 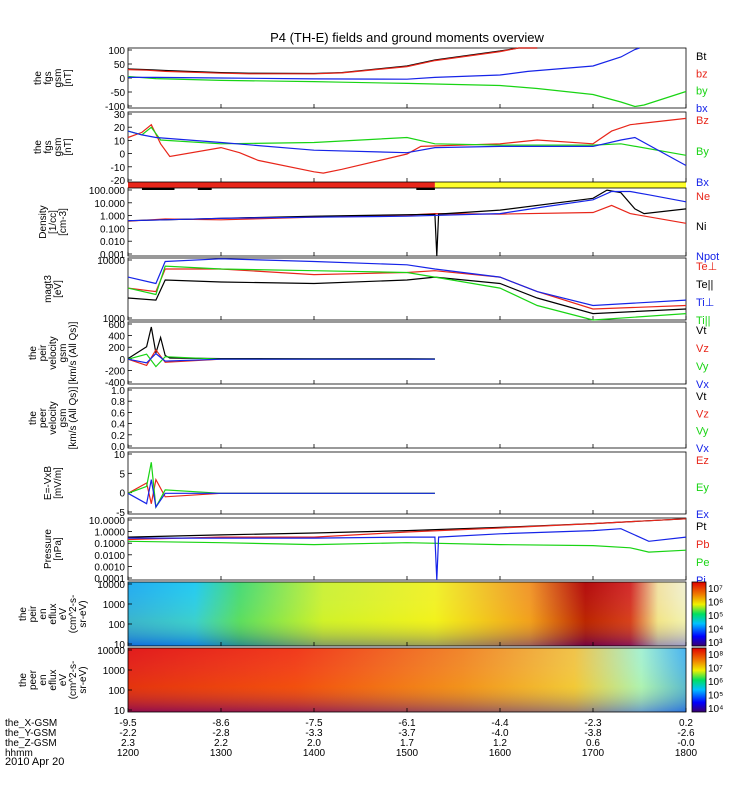 What do you see at coordinates (118, 413) in the screenshot?
I see `y-tick-label: 0.6` at bounding box center [118, 413].